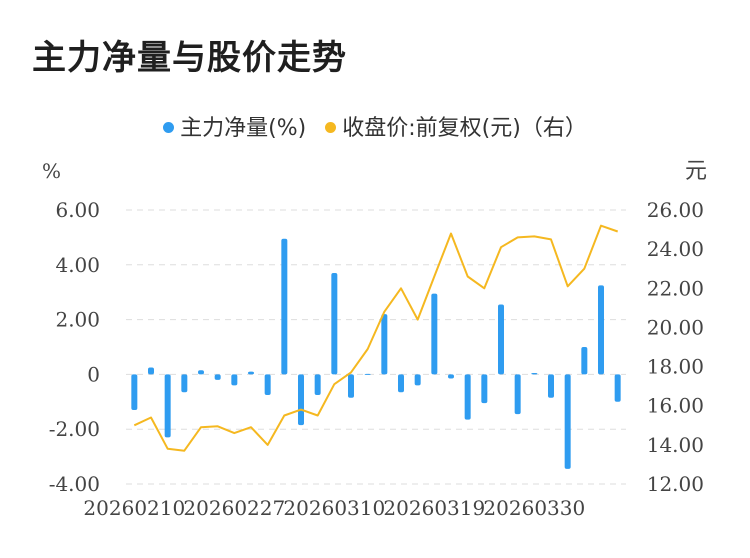 This screenshot has height=558, width=750. What do you see at coordinates (675, 484) in the screenshot?
I see `right-axis-tick-label: 12.00` at bounding box center [675, 484].